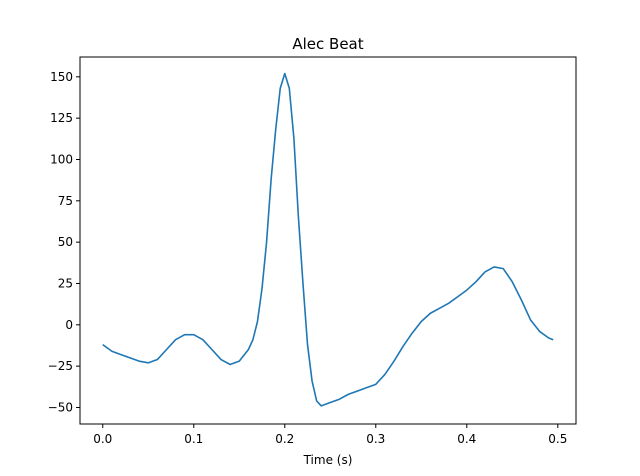  What do you see at coordinates (61, 159) in the screenshot?
I see `y-tick-label: 100` at bounding box center [61, 159].